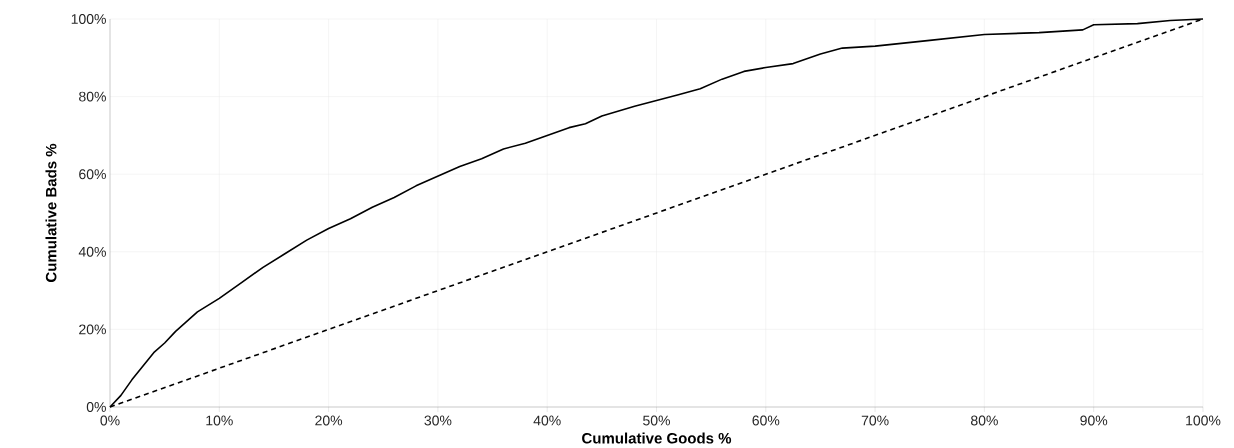 Image resolution: width=1234 pixels, height=448 pixels. What do you see at coordinates (92, 329) in the screenshot?
I see `y-tick-label: 20%` at bounding box center [92, 329].